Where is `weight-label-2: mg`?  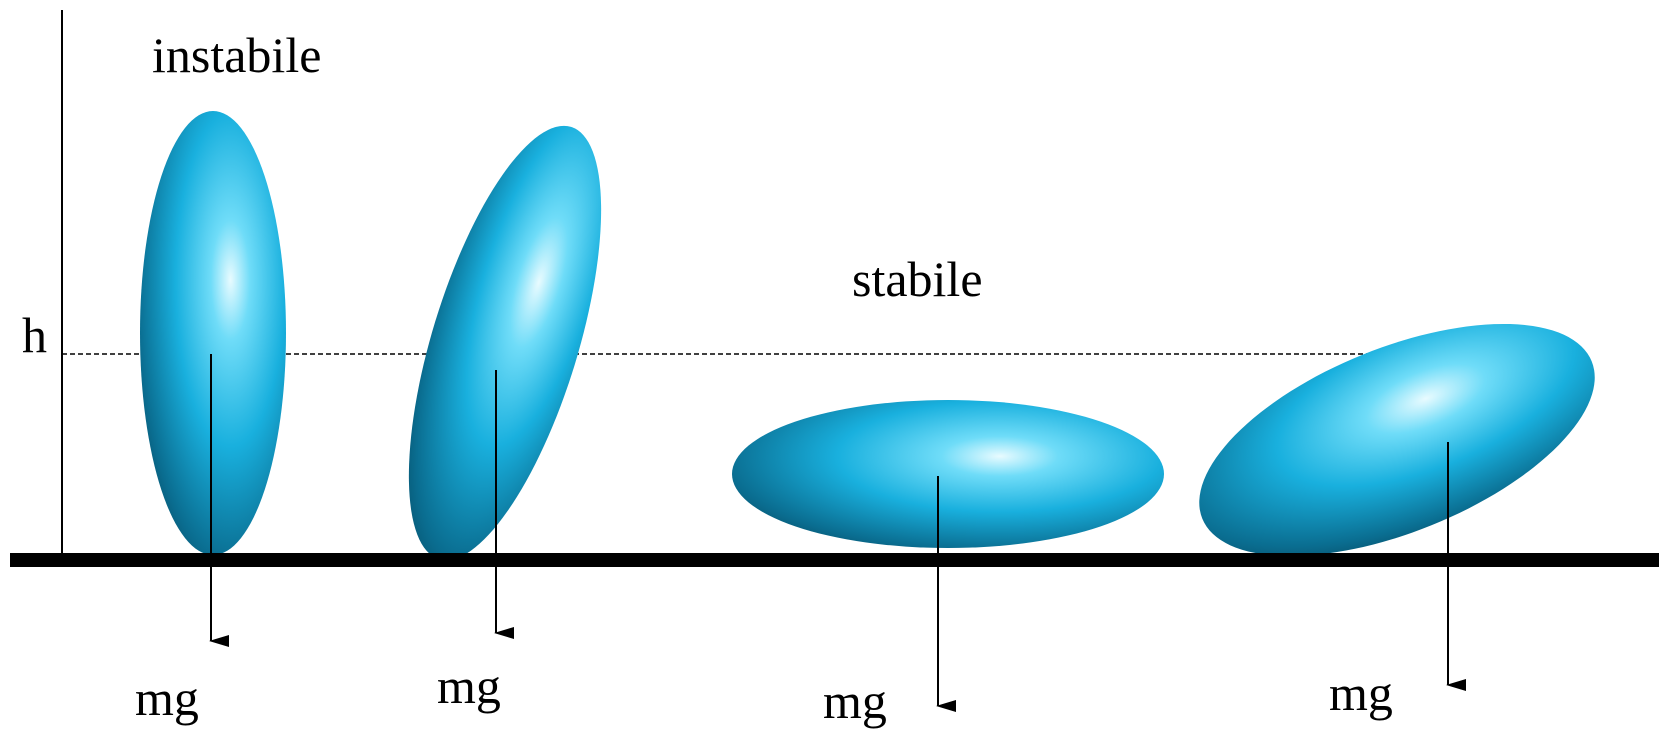
weight-label-2: mg is located at coordinates (469, 686).